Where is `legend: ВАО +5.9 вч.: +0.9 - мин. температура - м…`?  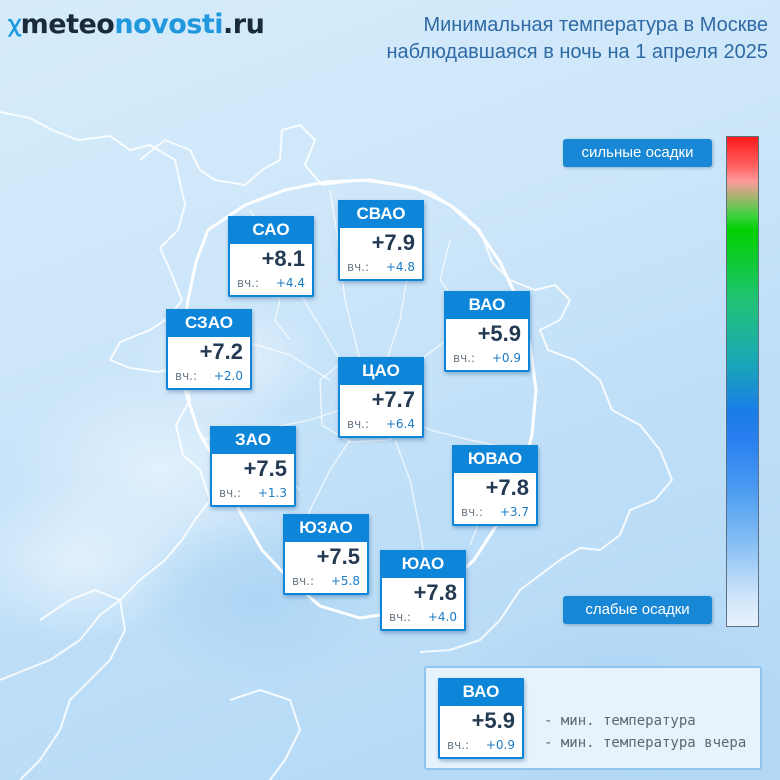
legend: ВАО +5.9 вч.: +0.9 - мин. температура - м… is located at coordinates (593, 718).